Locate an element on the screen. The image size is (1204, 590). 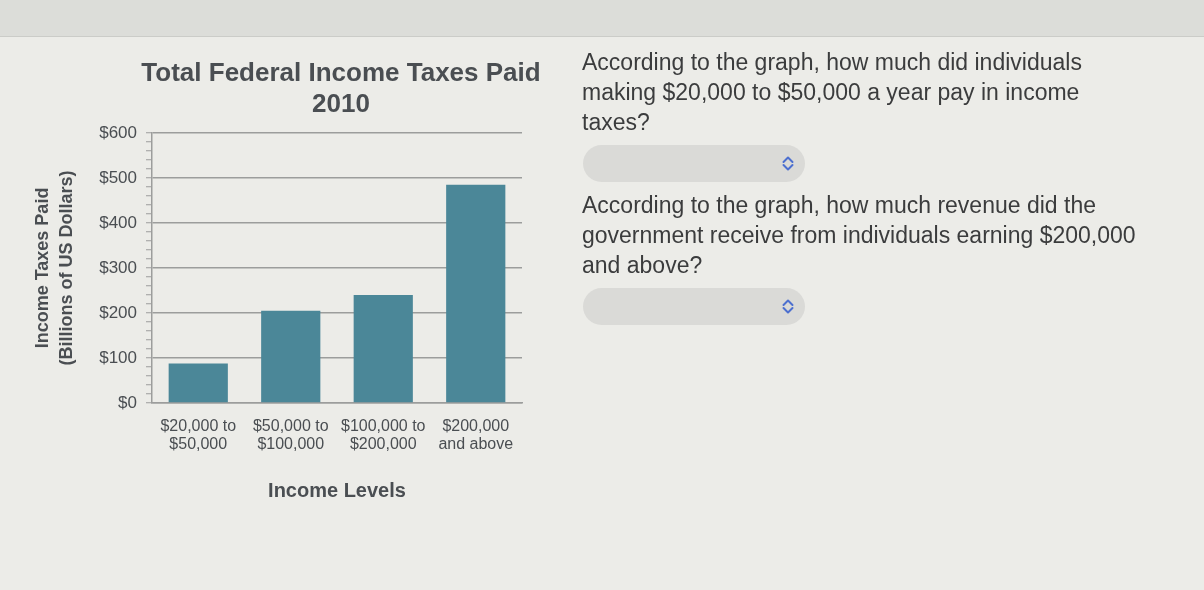
text: According to the graph, how much revenue did the government receive from individuals earning $200,000 and above? is located at coordinates (859, 235).